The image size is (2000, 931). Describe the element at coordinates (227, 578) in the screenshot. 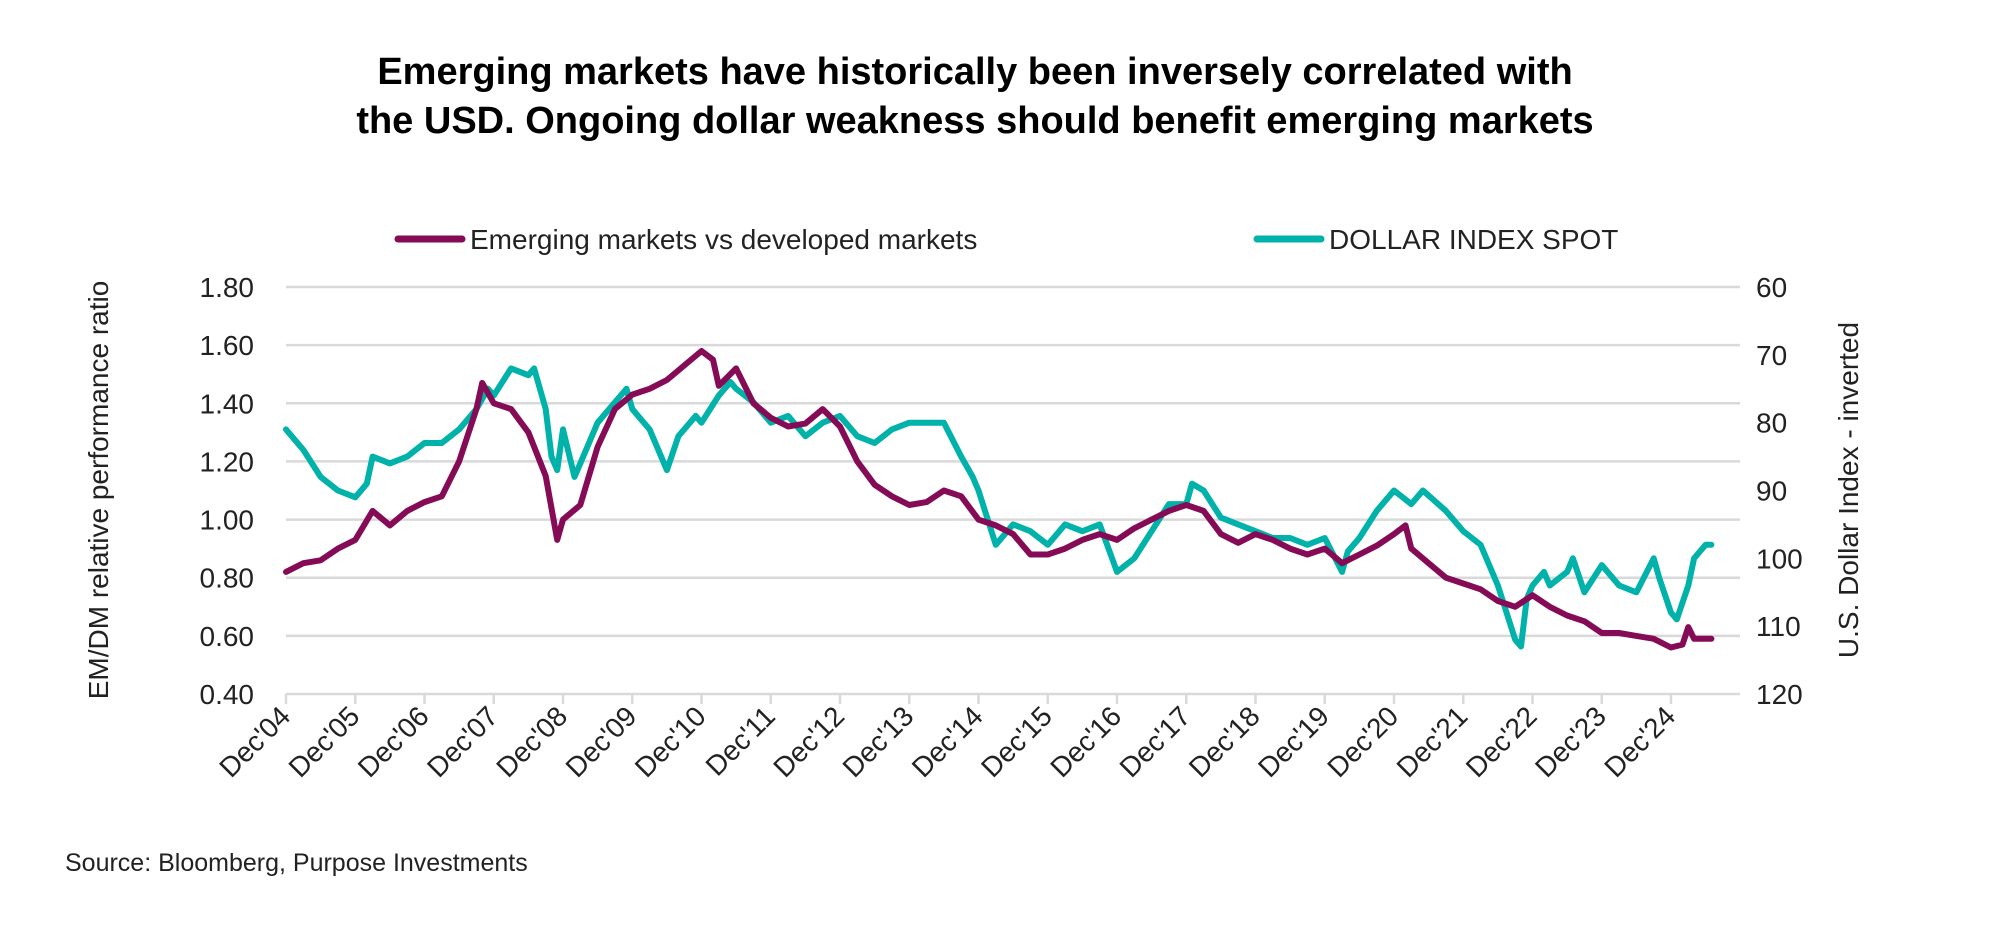

I see `left-tick-label: 0.80` at that location.